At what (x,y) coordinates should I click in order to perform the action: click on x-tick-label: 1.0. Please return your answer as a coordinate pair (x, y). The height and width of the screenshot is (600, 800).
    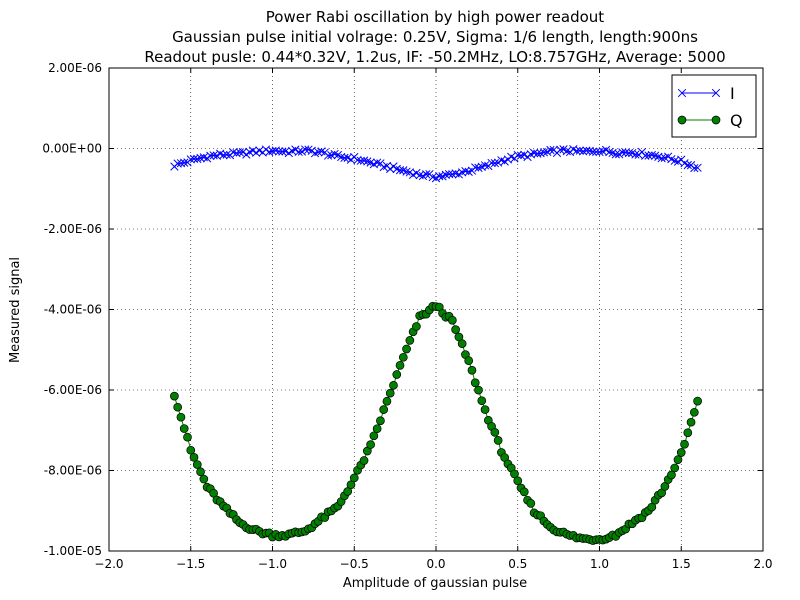
    Looking at the image, I should click on (599, 564).